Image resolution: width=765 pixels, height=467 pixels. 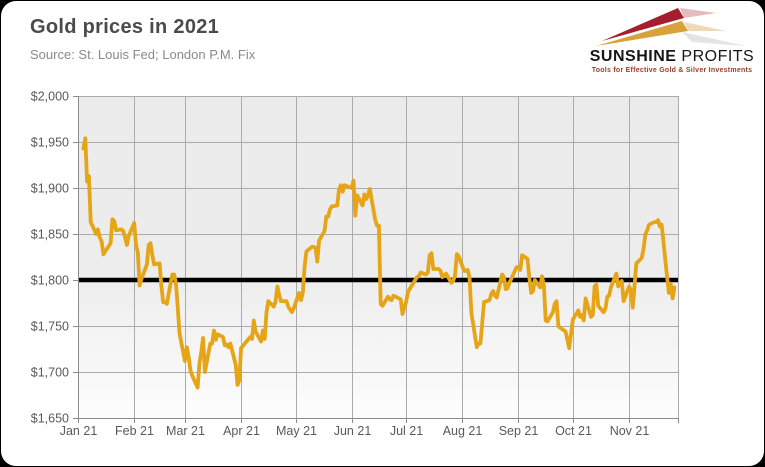 I want to click on x-tick-label: Mar 21, so click(x=185, y=431).